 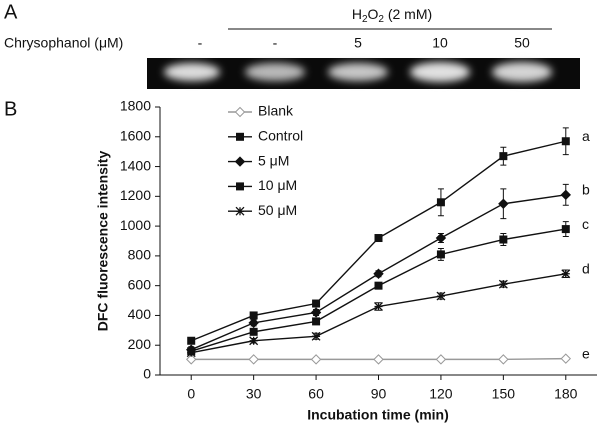 I want to click on y-tick-label: 600, so click(x=140, y=284).